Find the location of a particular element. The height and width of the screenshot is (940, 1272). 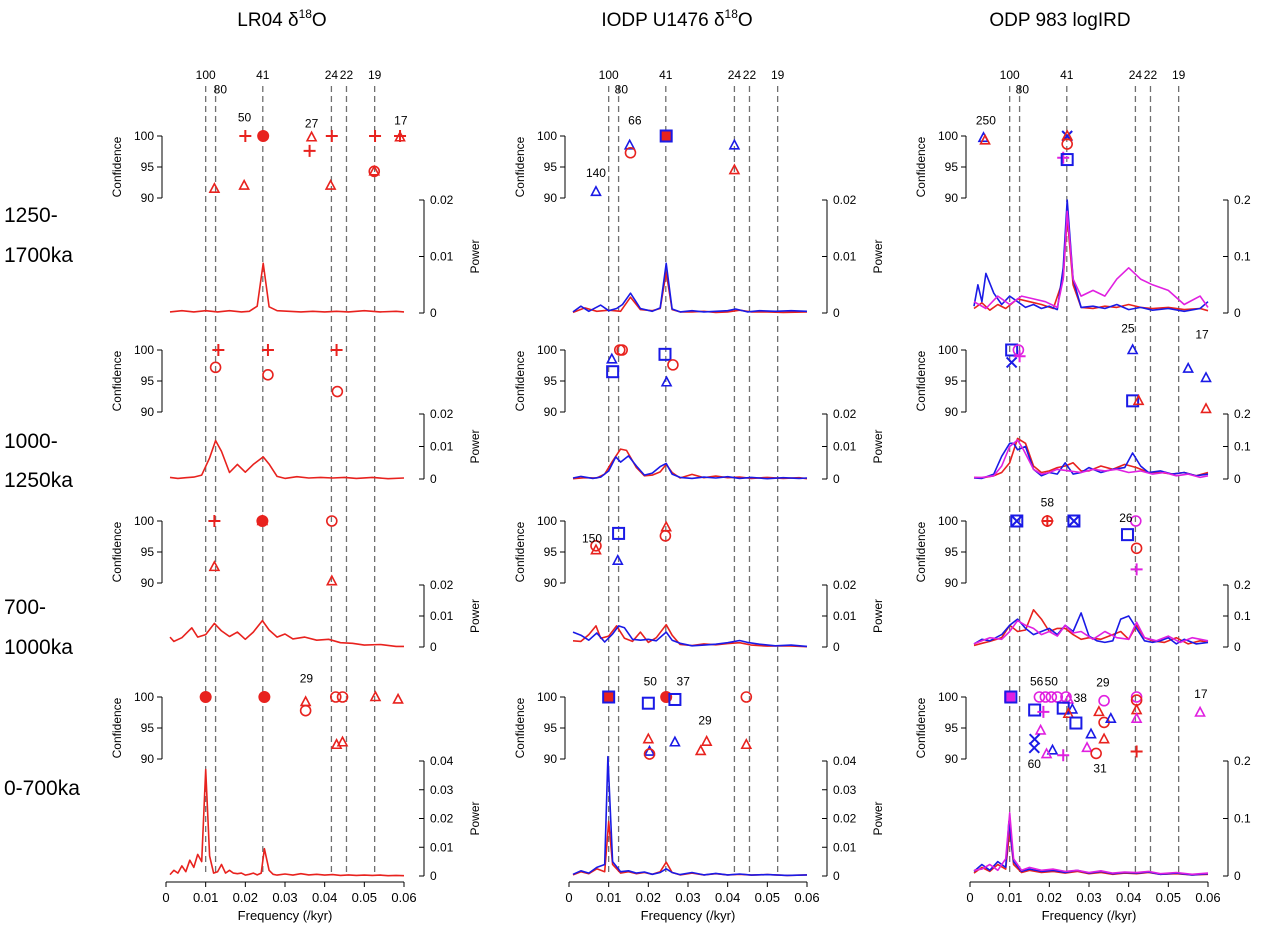

period-label: 24 is located at coordinates (1136, 75).